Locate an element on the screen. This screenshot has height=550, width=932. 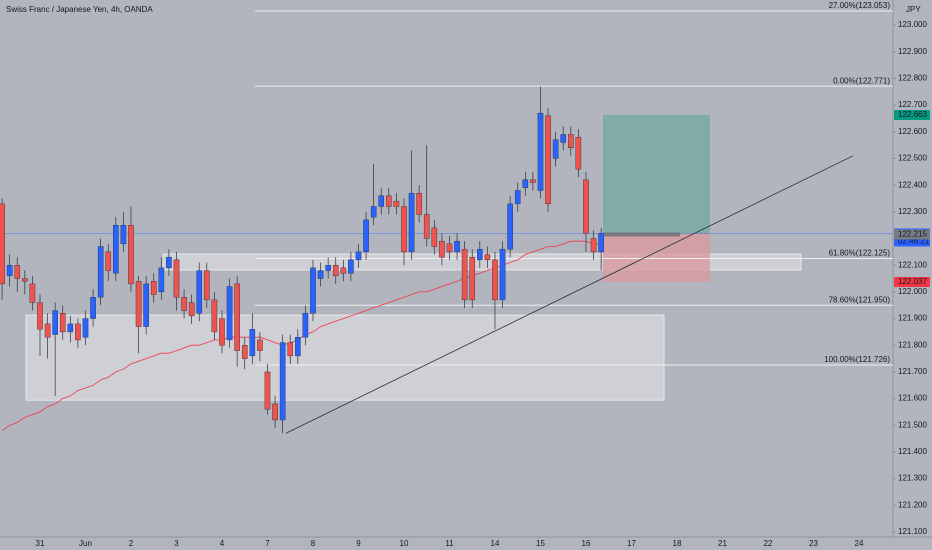
fib-label: 0.00%(122.771) is located at coordinates (861, 80).